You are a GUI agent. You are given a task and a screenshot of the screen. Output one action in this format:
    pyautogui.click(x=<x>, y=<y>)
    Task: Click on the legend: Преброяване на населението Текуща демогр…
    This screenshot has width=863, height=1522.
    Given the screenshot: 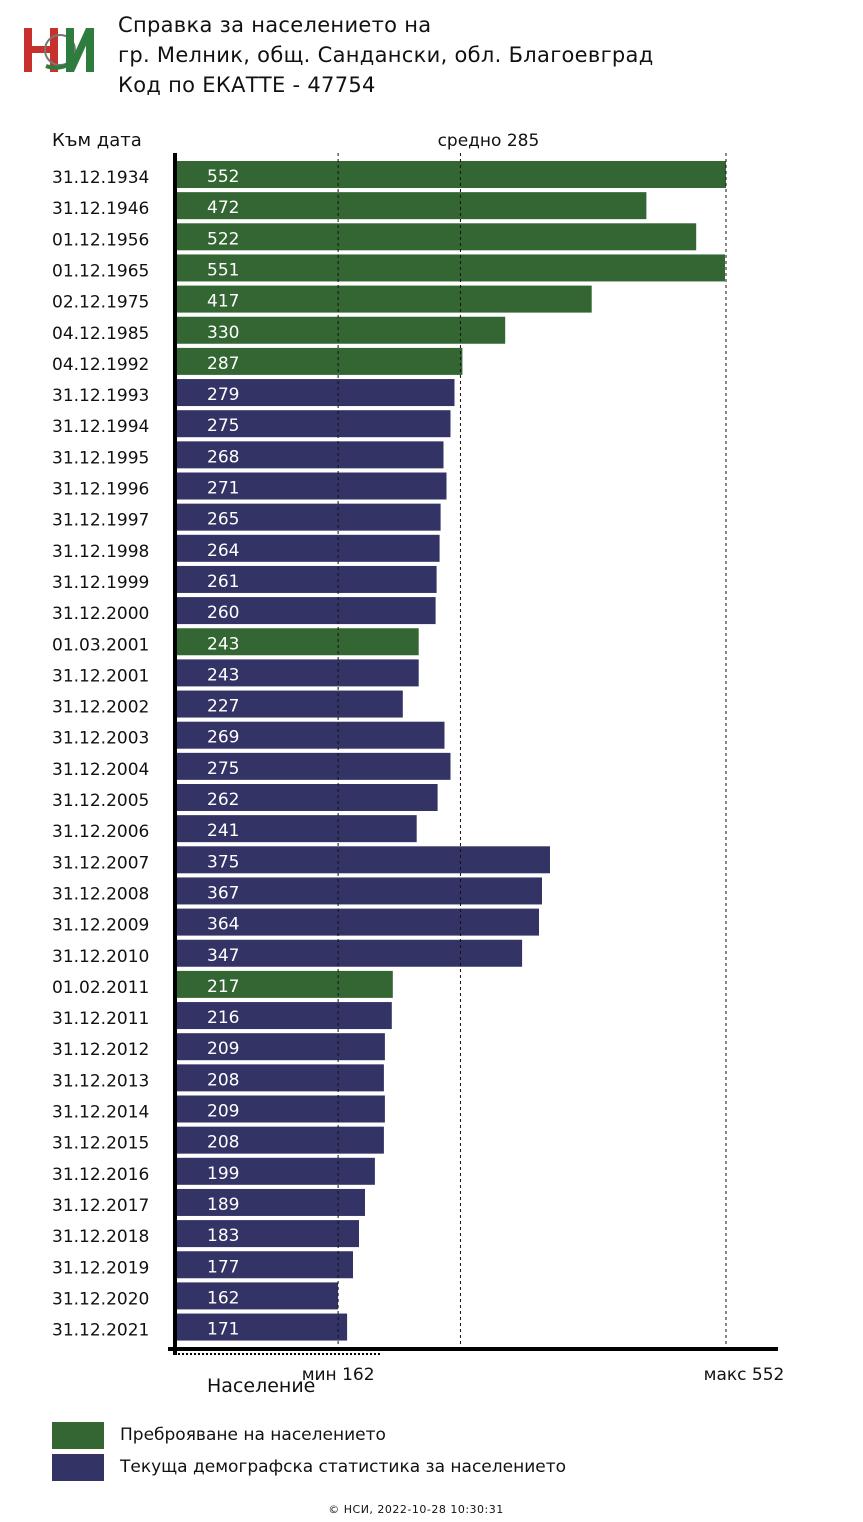 What is the action you would take?
    pyautogui.click(x=309, y=1452)
    